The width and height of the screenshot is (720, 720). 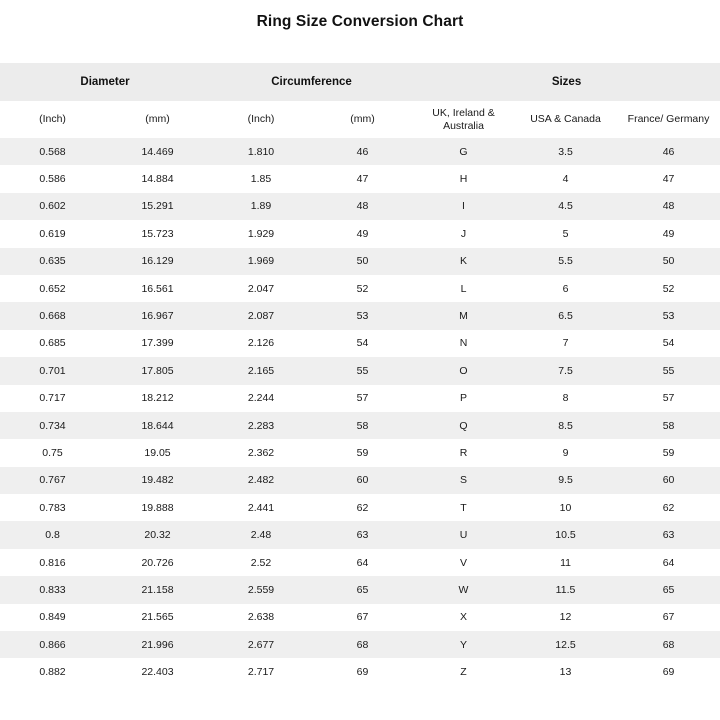 I want to click on table-cell: 64, so click(x=362, y=562).